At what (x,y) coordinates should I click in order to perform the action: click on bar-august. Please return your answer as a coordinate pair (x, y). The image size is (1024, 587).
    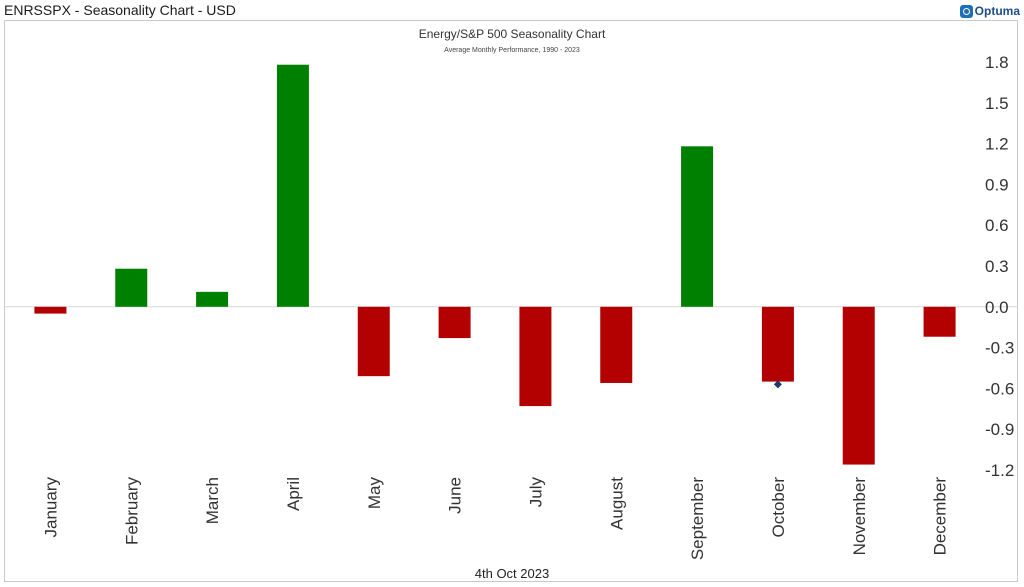
    Looking at the image, I should click on (616, 344).